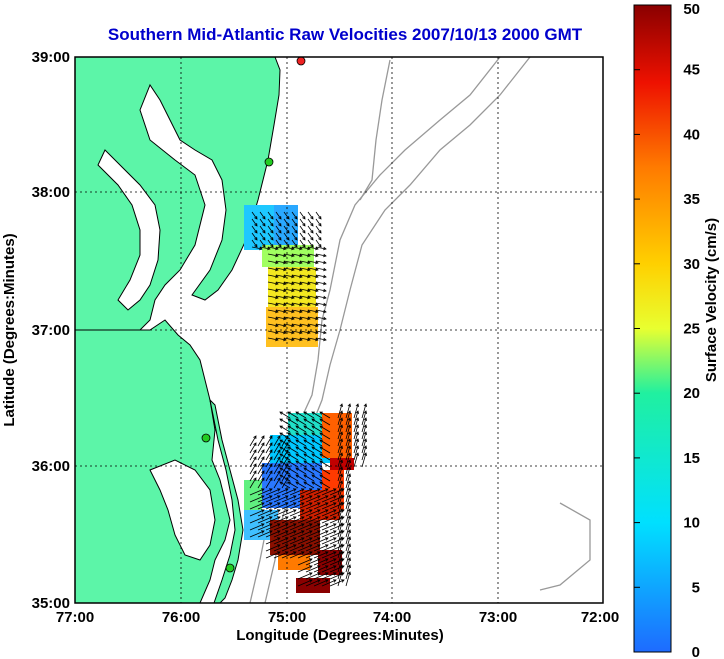 Image resolution: width=724 pixels, height=659 pixels. I want to click on y-tick-labels: 39:00 38:00 37:00 36:00 35:00, so click(51, 330).